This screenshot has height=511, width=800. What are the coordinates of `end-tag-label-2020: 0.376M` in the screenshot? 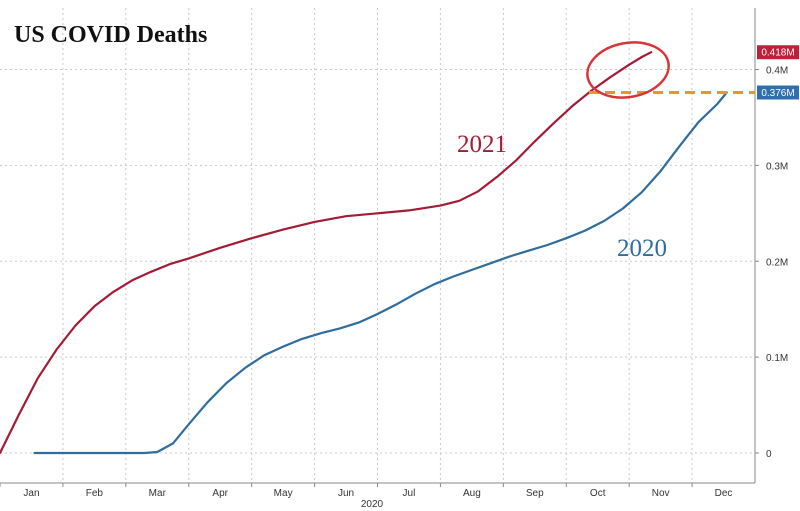 It's located at (777, 93).